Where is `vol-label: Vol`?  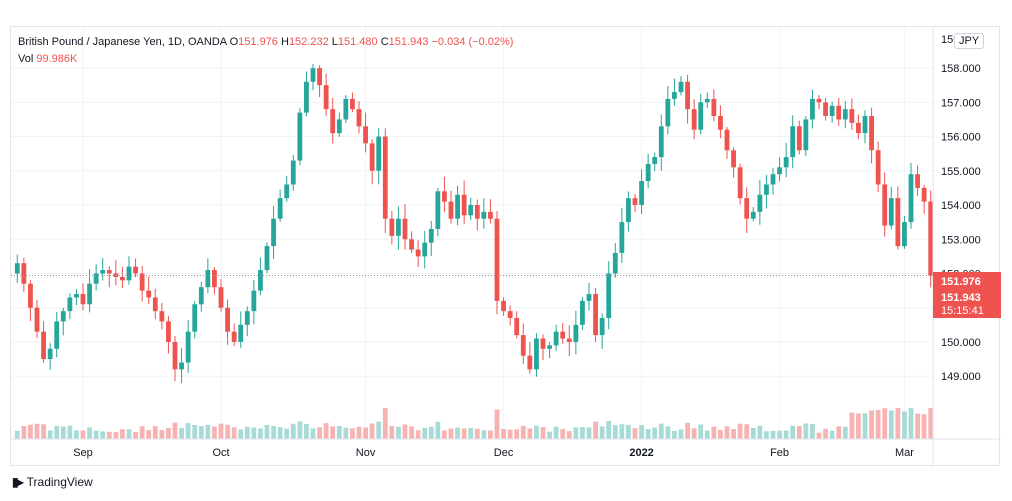 vol-label: Vol is located at coordinates (26, 59).